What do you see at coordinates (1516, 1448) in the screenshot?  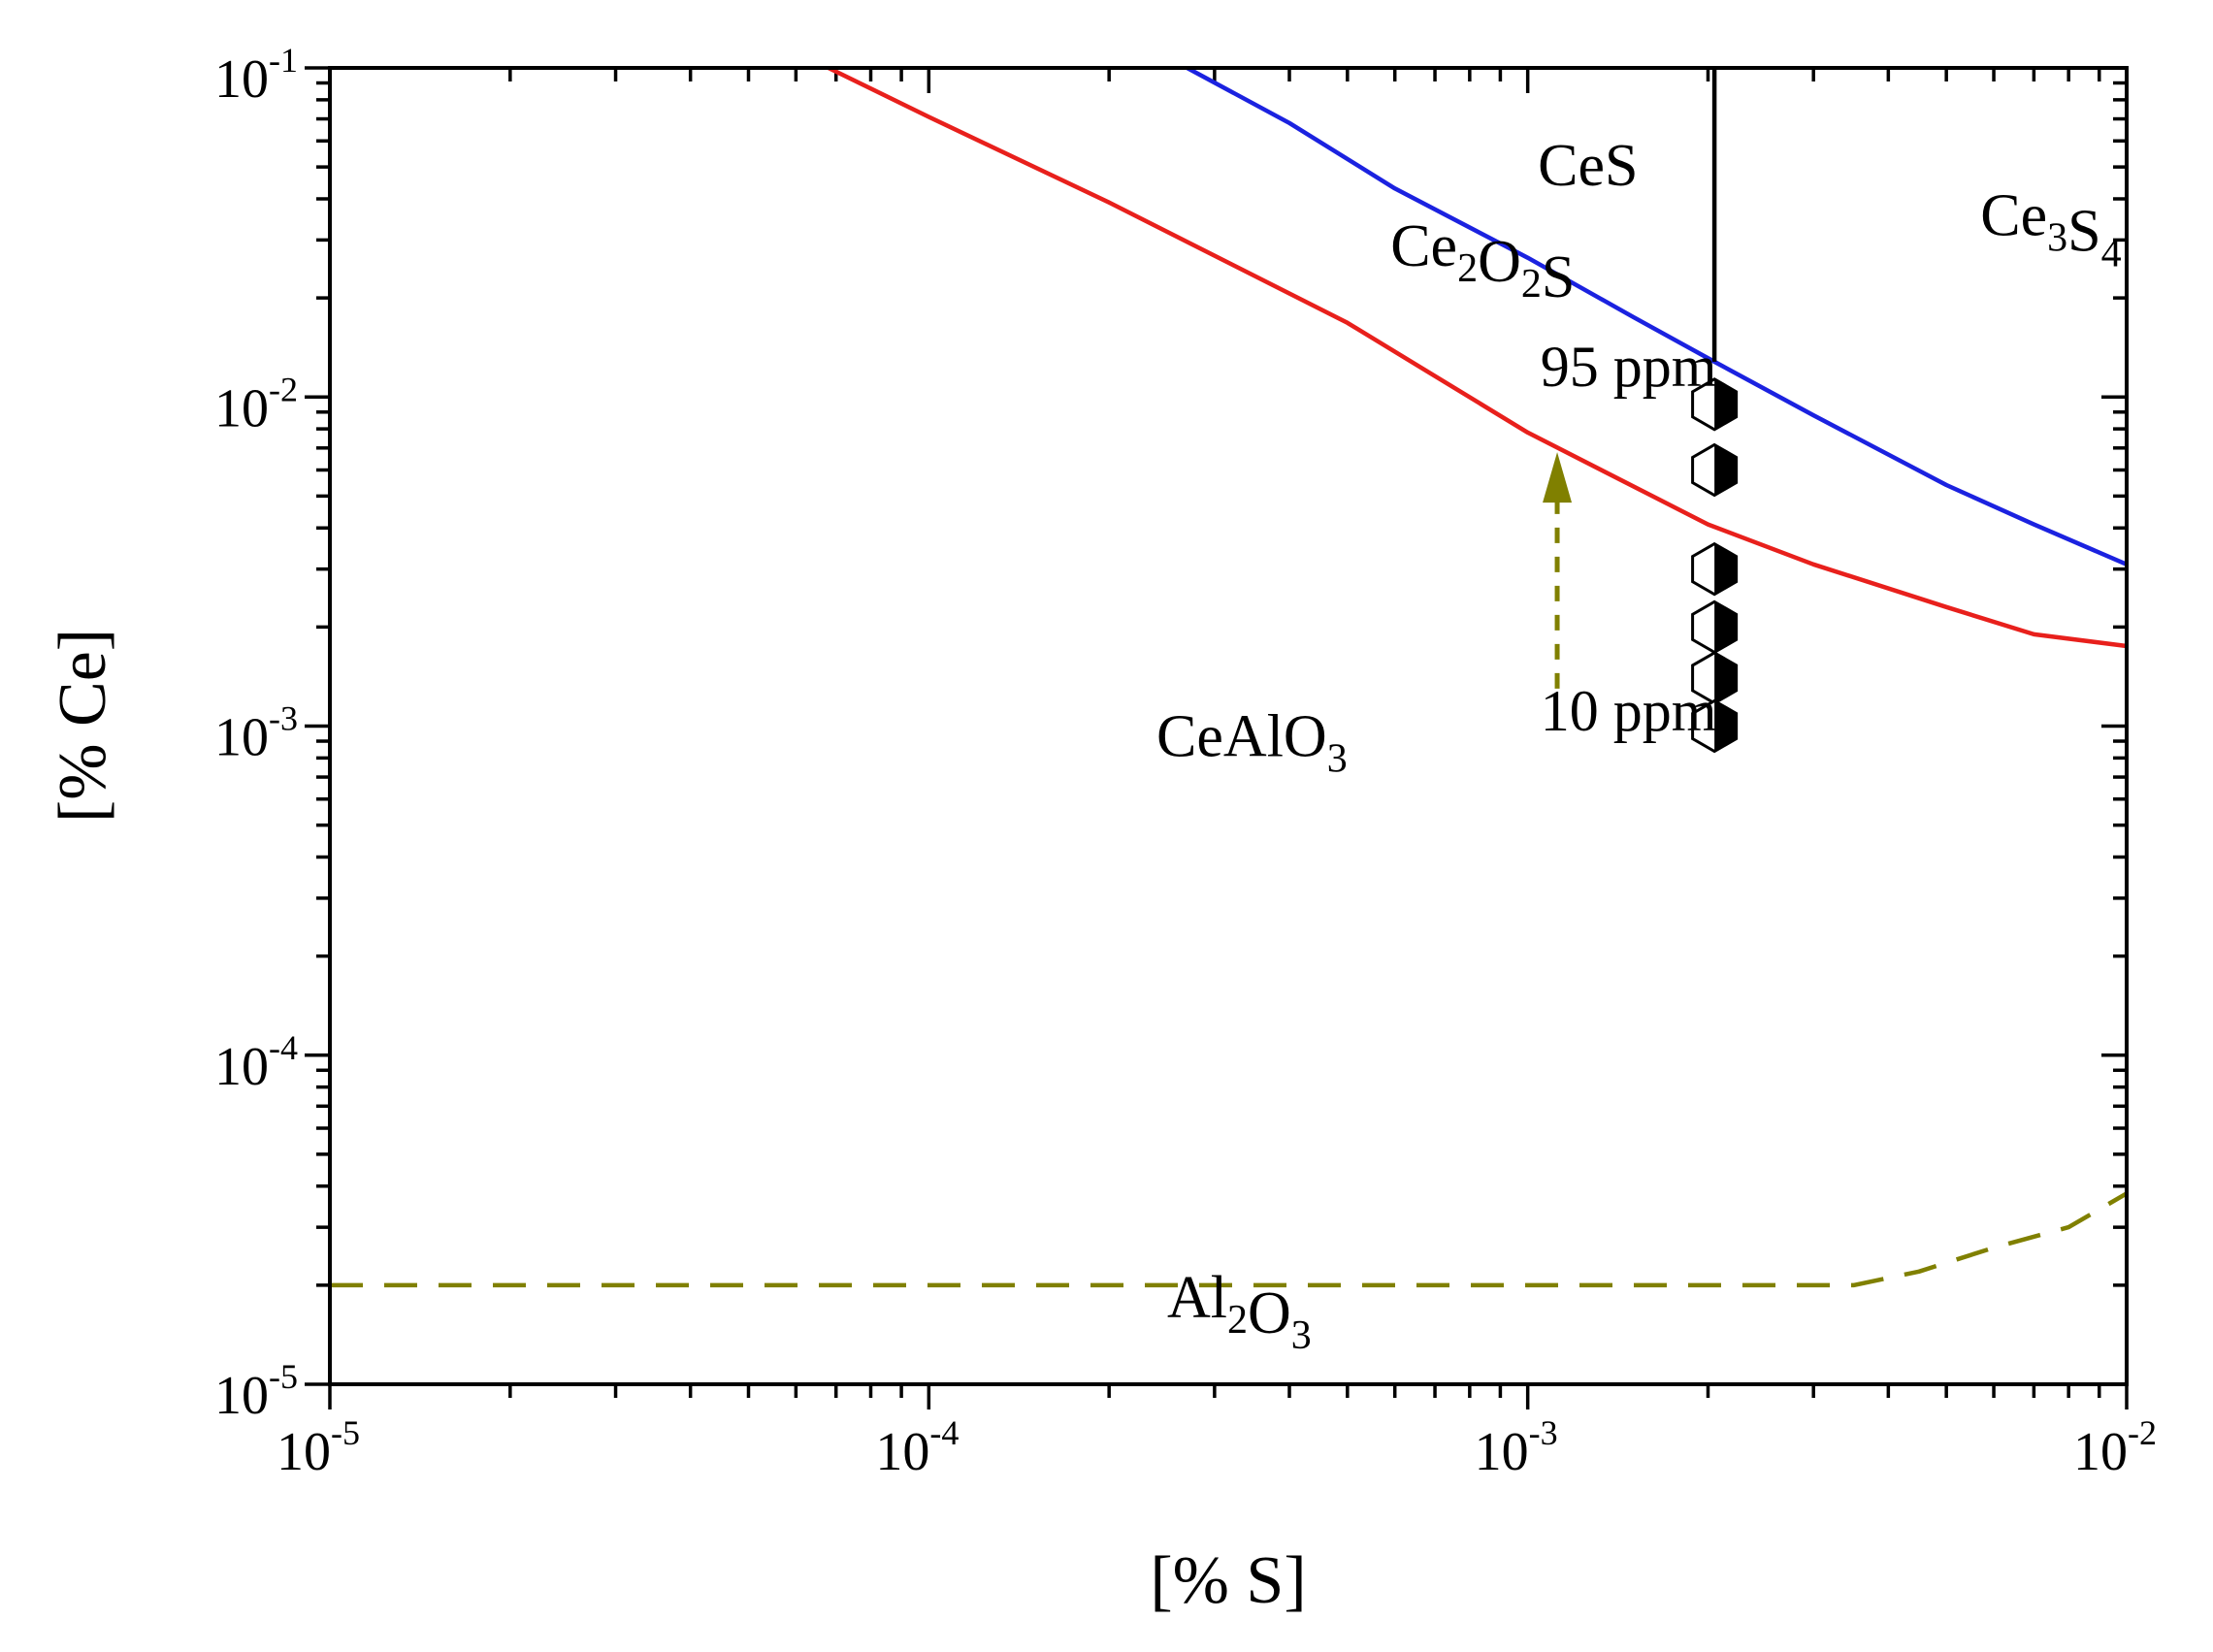 I see `x-tick-label: 10⁻³` at bounding box center [1516, 1448].